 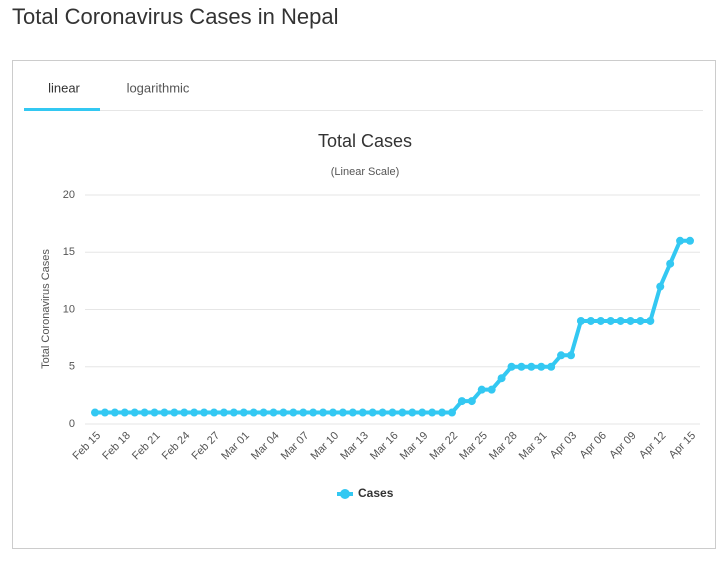 What do you see at coordinates (46, 309) in the screenshot?
I see `y-axis-label: Total Coronavirus Cases` at bounding box center [46, 309].